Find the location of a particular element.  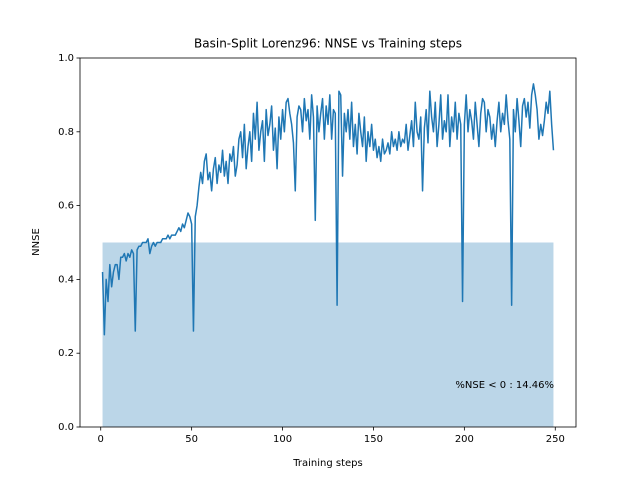

x-axis-label: Training steps is located at coordinates (327, 463).